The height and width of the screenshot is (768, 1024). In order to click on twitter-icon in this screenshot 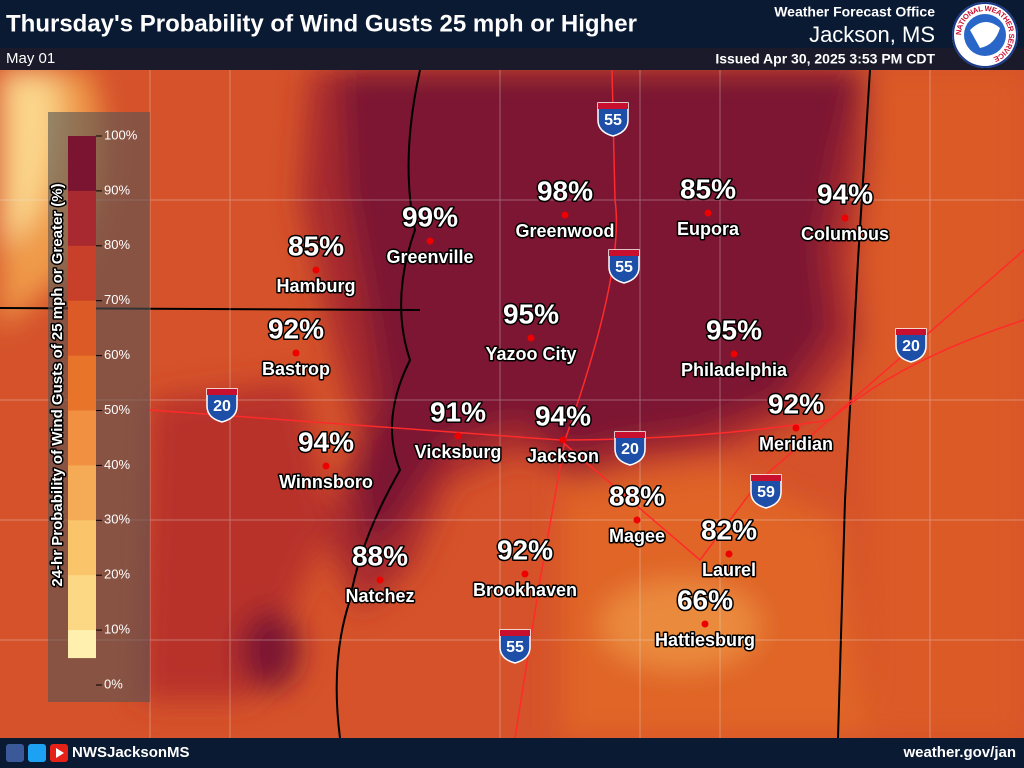, I will do `click(37, 753)`.